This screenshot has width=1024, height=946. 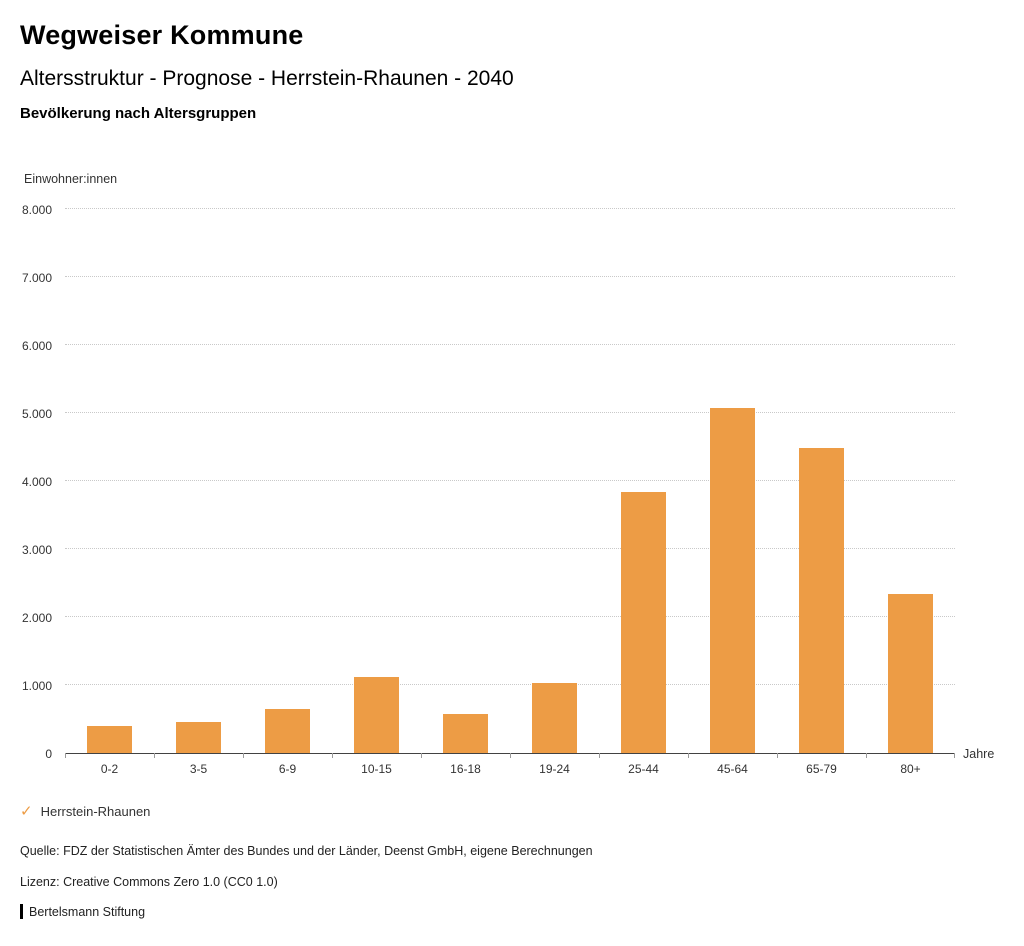 I want to click on y-tick-label: 6.000, so click(x=36, y=346).